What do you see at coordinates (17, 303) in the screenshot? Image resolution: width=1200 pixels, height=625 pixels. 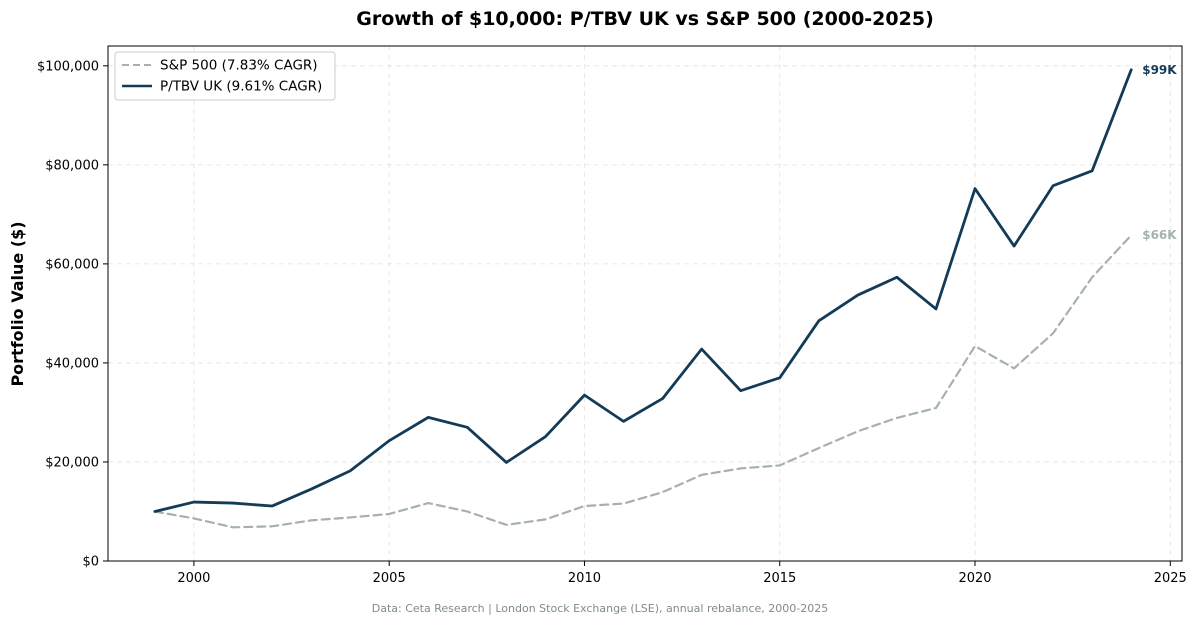 I see `y-axis-label: Portfolio Value ($)` at bounding box center [17, 303].